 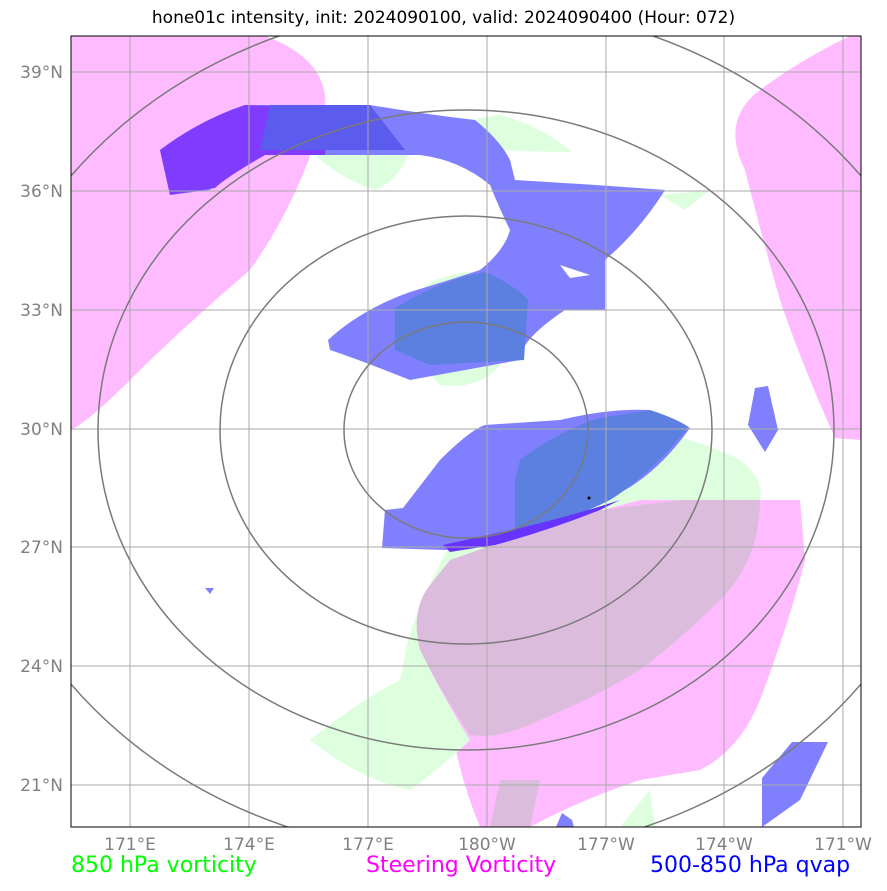 I want to click on legend-steering-vorticity: Steering Vorticity, so click(x=461, y=865).